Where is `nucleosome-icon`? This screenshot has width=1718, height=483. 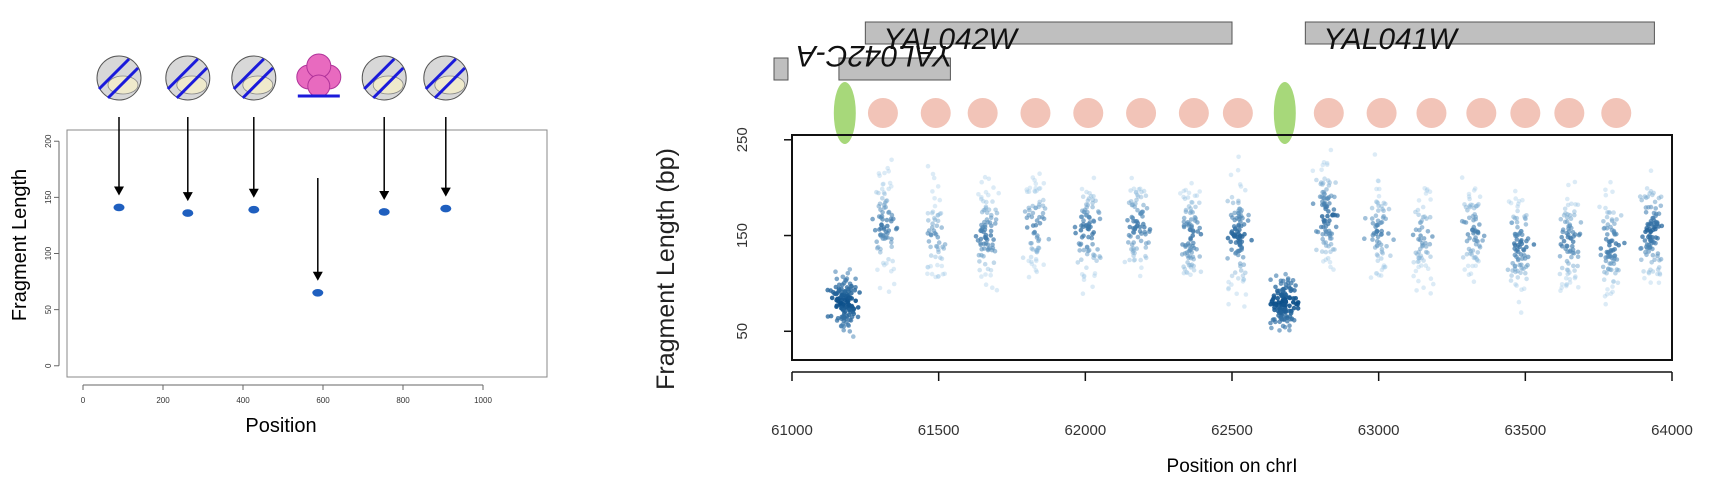
nucleosome-icon is located at coordinates (254, 78).